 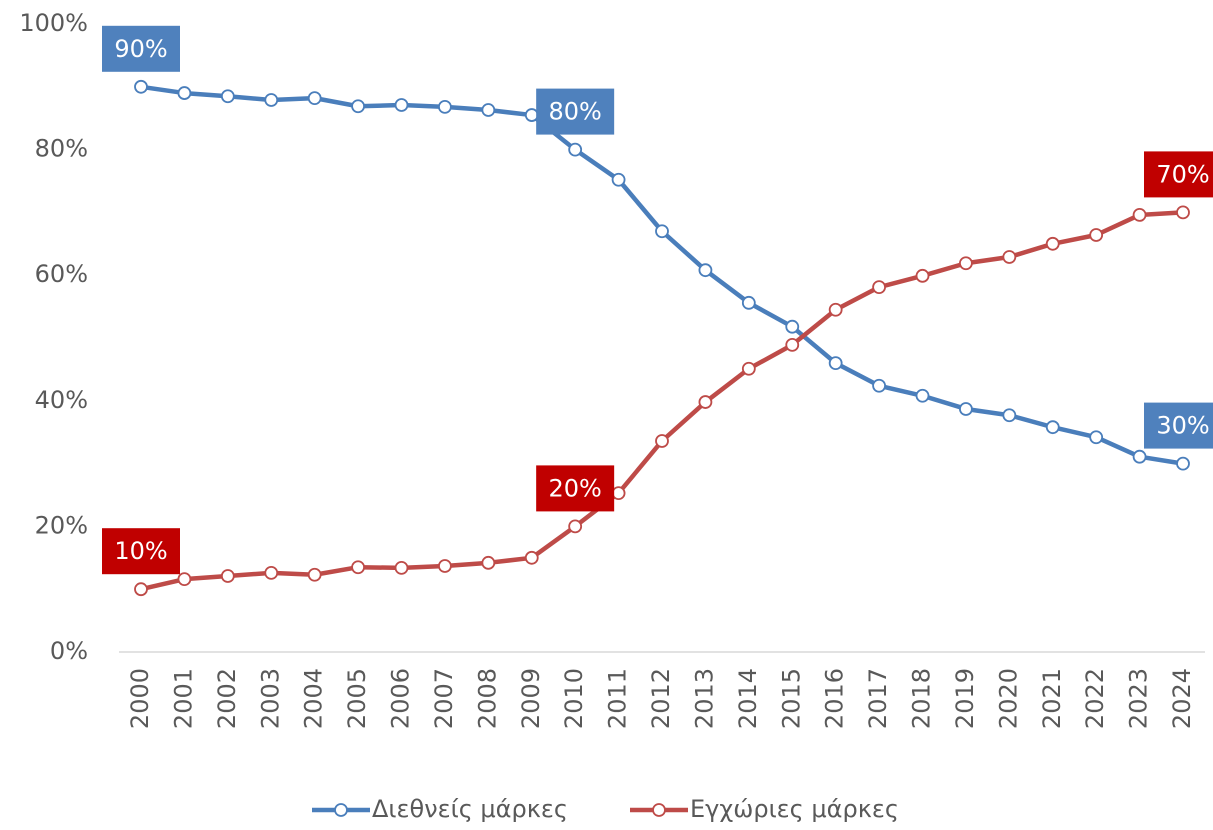 What do you see at coordinates (1052, 698) in the screenshot?
I see `x-tick-label: 2021` at bounding box center [1052, 698].